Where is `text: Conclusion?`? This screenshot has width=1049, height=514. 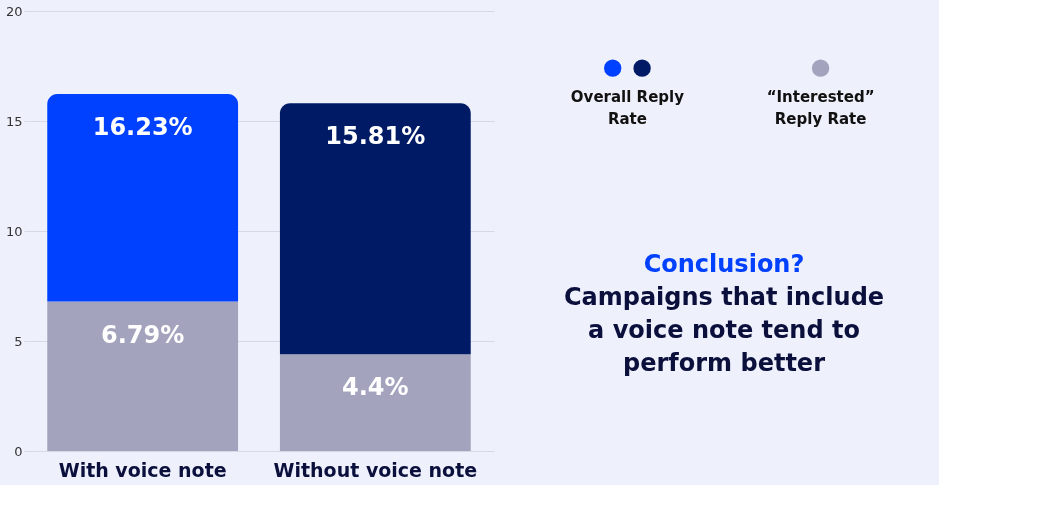
text: Conclusion? is located at coordinates (724, 264).